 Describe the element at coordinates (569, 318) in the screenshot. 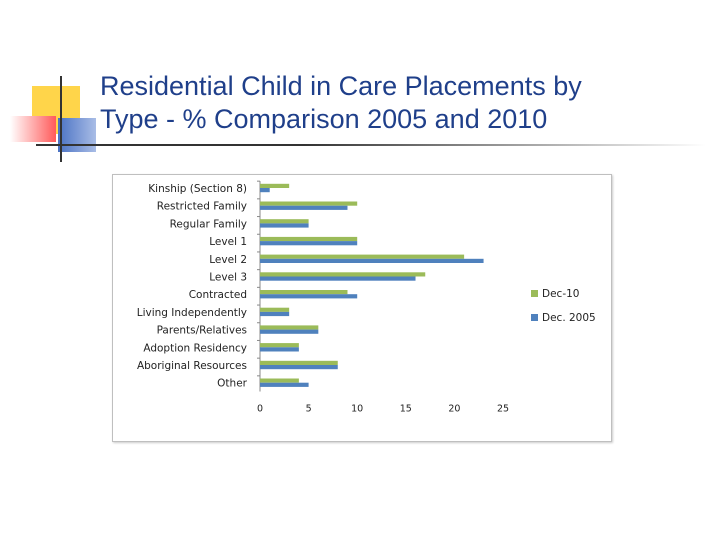

I see `legend-label: Dec. 2005` at that location.